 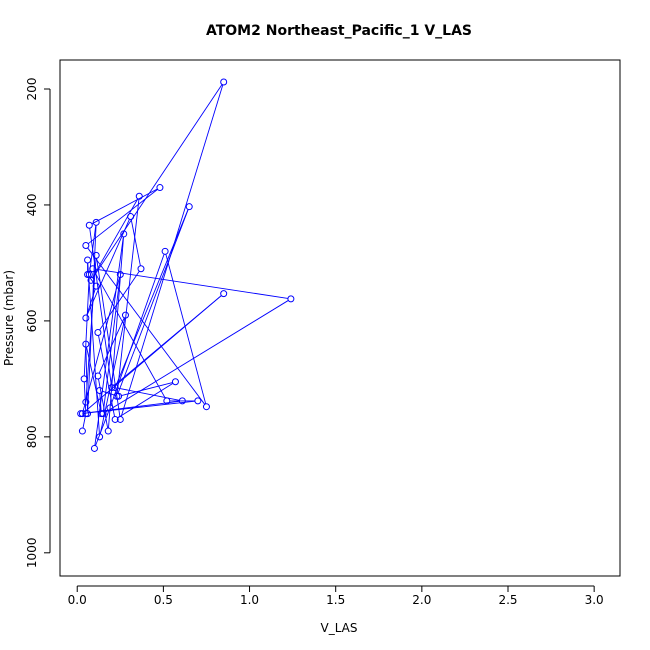 What do you see at coordinates (594, 600) in the screenshot?
I see `x-tick-label: 3.0` at bounding box center [594, 600].